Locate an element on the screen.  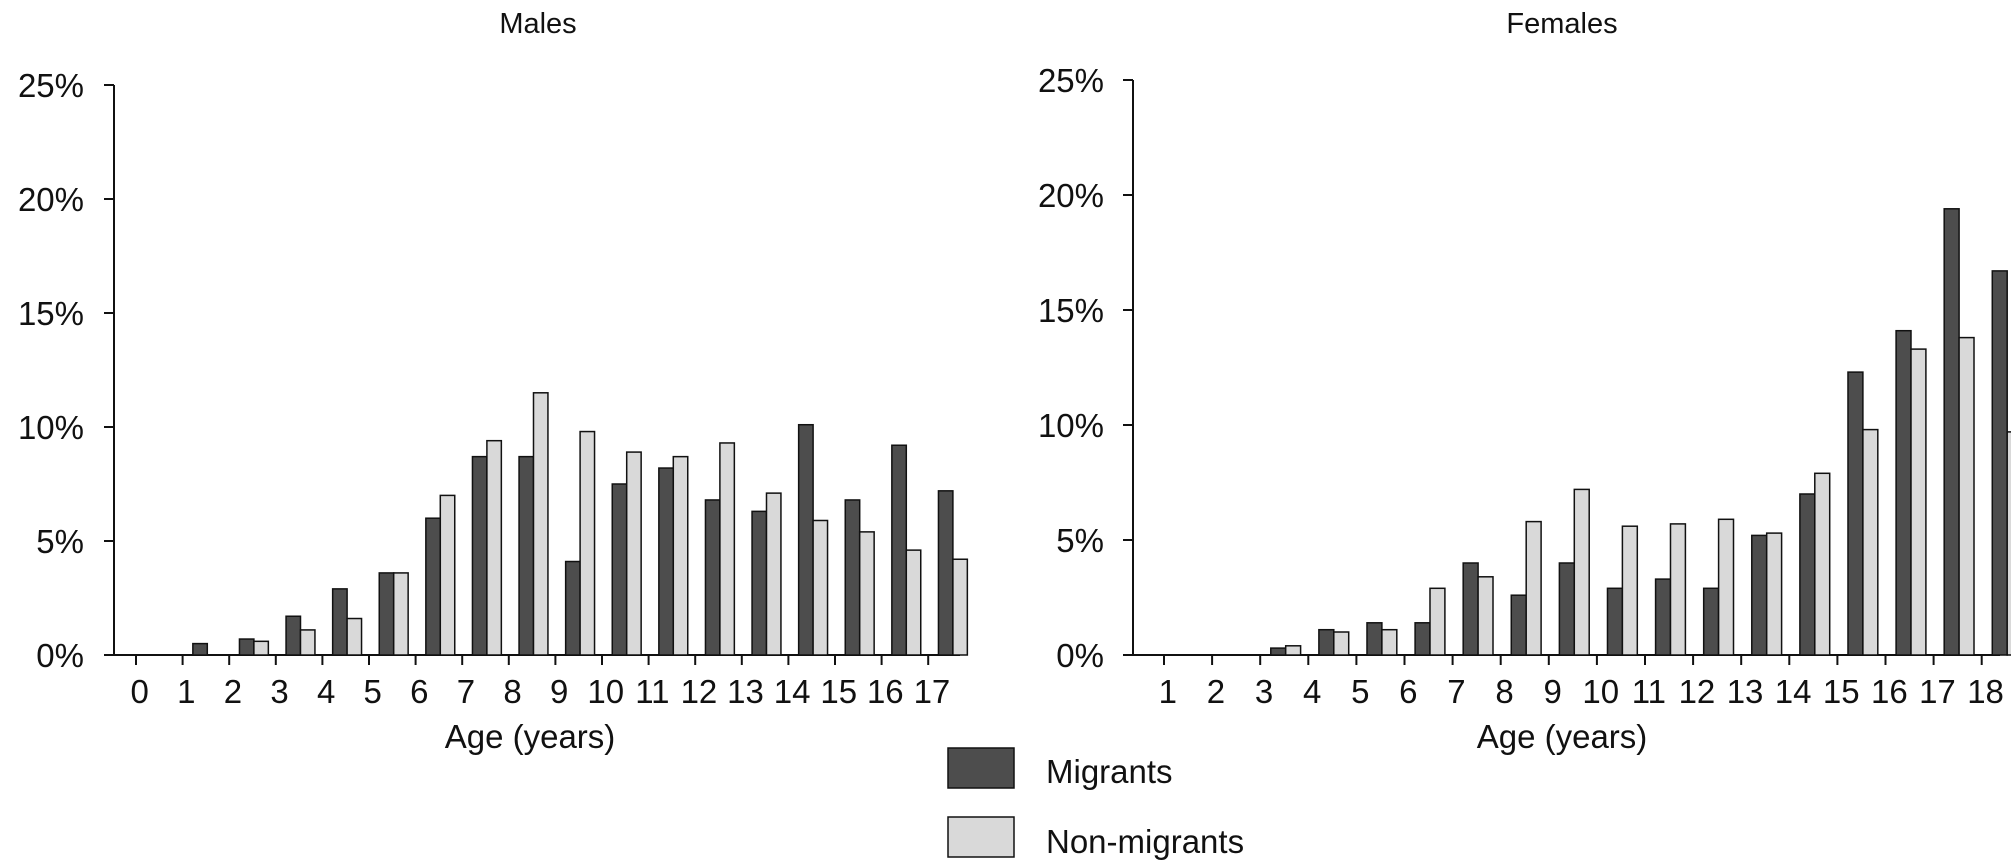
females-x-tick-label: 7 is located at coordinates (1456, 691).